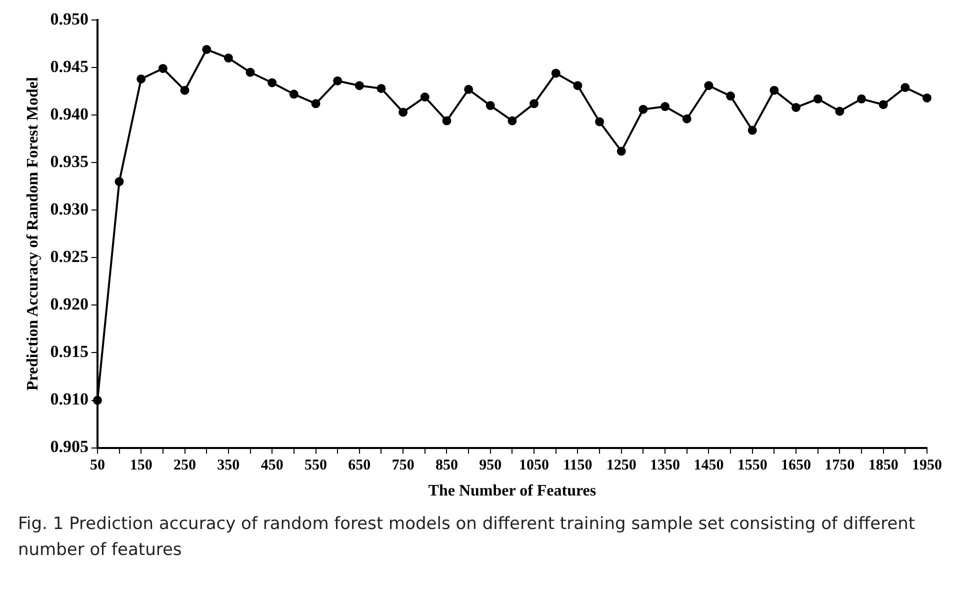 This screenshot has width=957, height=604. I want to click on x-tick-label: 1550, so click(752, 466).